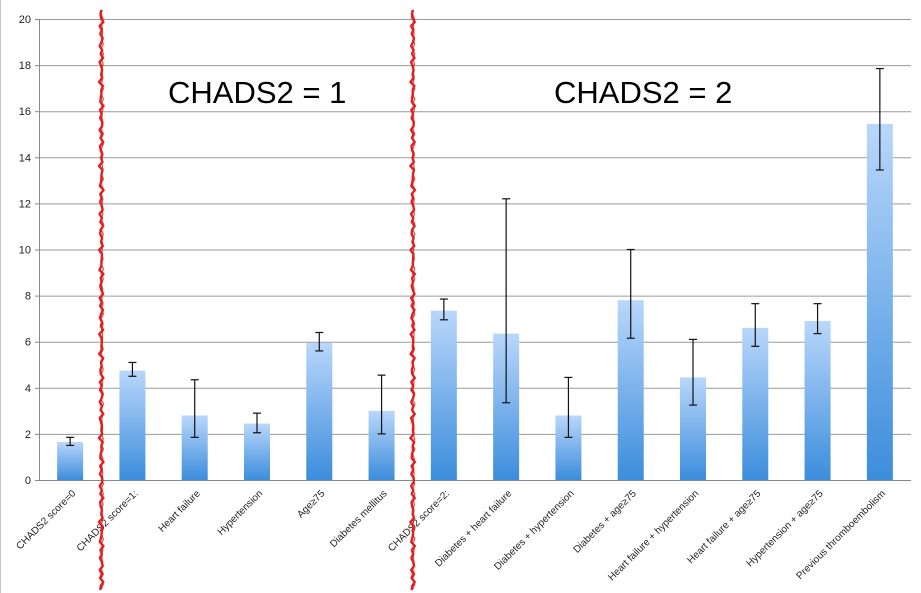 The height and width of the screenshot is (593, 921). I want to click on y-axis-ticks: 0 2 4 6 8 10 12 14 16 18 20, so click(29, 250).